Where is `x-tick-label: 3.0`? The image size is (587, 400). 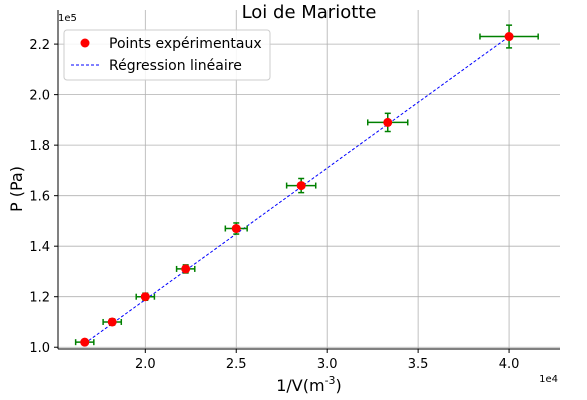
x-tick-label: 3.0 is located at coordinates (327, 364).